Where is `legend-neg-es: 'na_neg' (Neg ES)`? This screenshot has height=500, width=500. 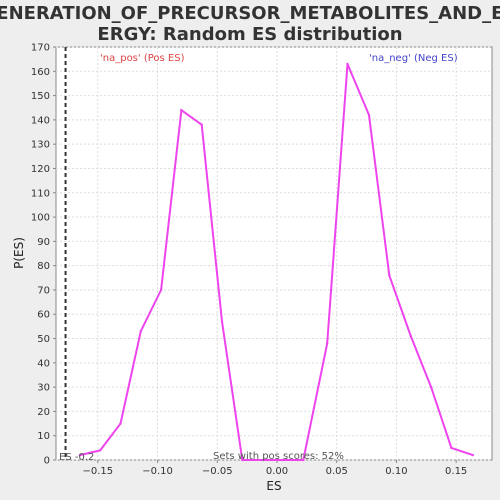 legend-neg-es: 'na_neg' (Neg ES) is located at coordinates (413, 58).